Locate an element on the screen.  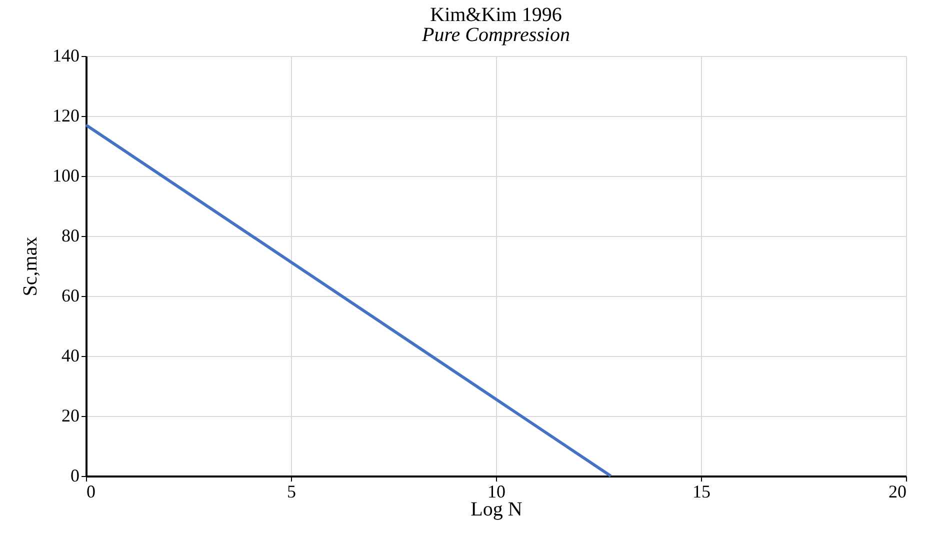
chart-subtitle: Pure Compression is located at coordinates (495, 35).